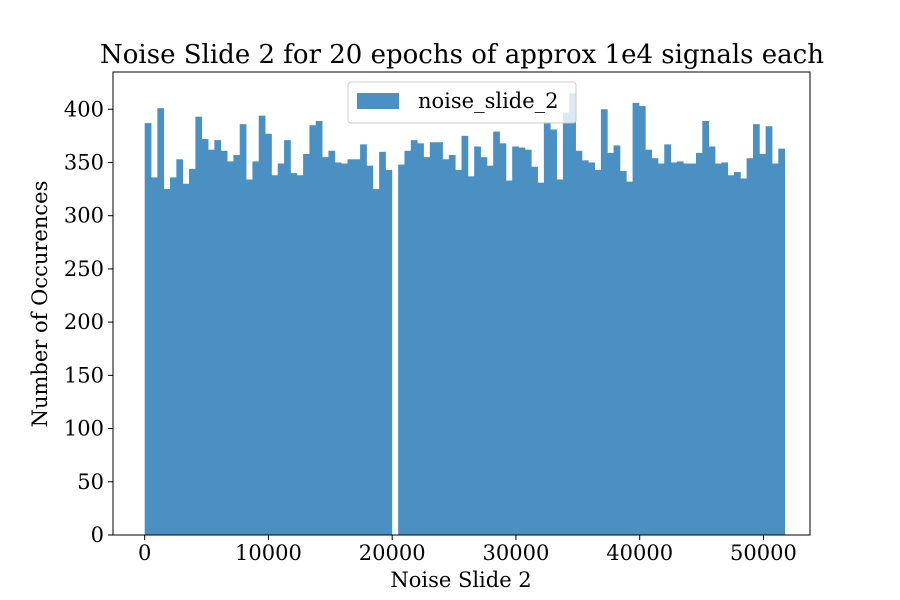  What do you see at coordinates (84, 109) in the screenshot?
I see `y-tick-label: 400` at bounding box center [84, 109].